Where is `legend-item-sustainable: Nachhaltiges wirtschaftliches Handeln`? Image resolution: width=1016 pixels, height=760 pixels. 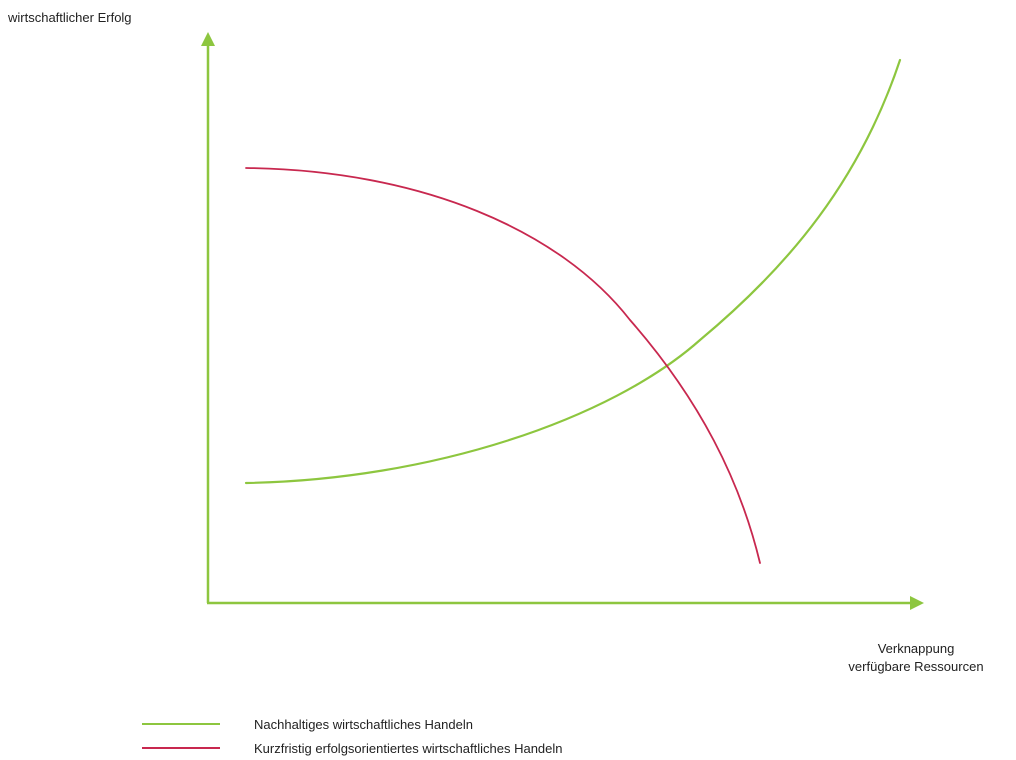 legend-item-sustainable: Nachhaltiges wirtschaftliches Handeln is located at coordinates (352, 724).